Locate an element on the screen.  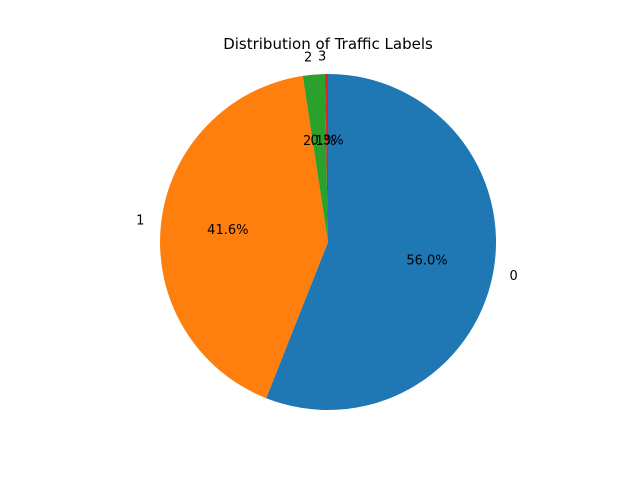
chart-title: Distribution of Traffic Labels is located at coordinates (328, 44).